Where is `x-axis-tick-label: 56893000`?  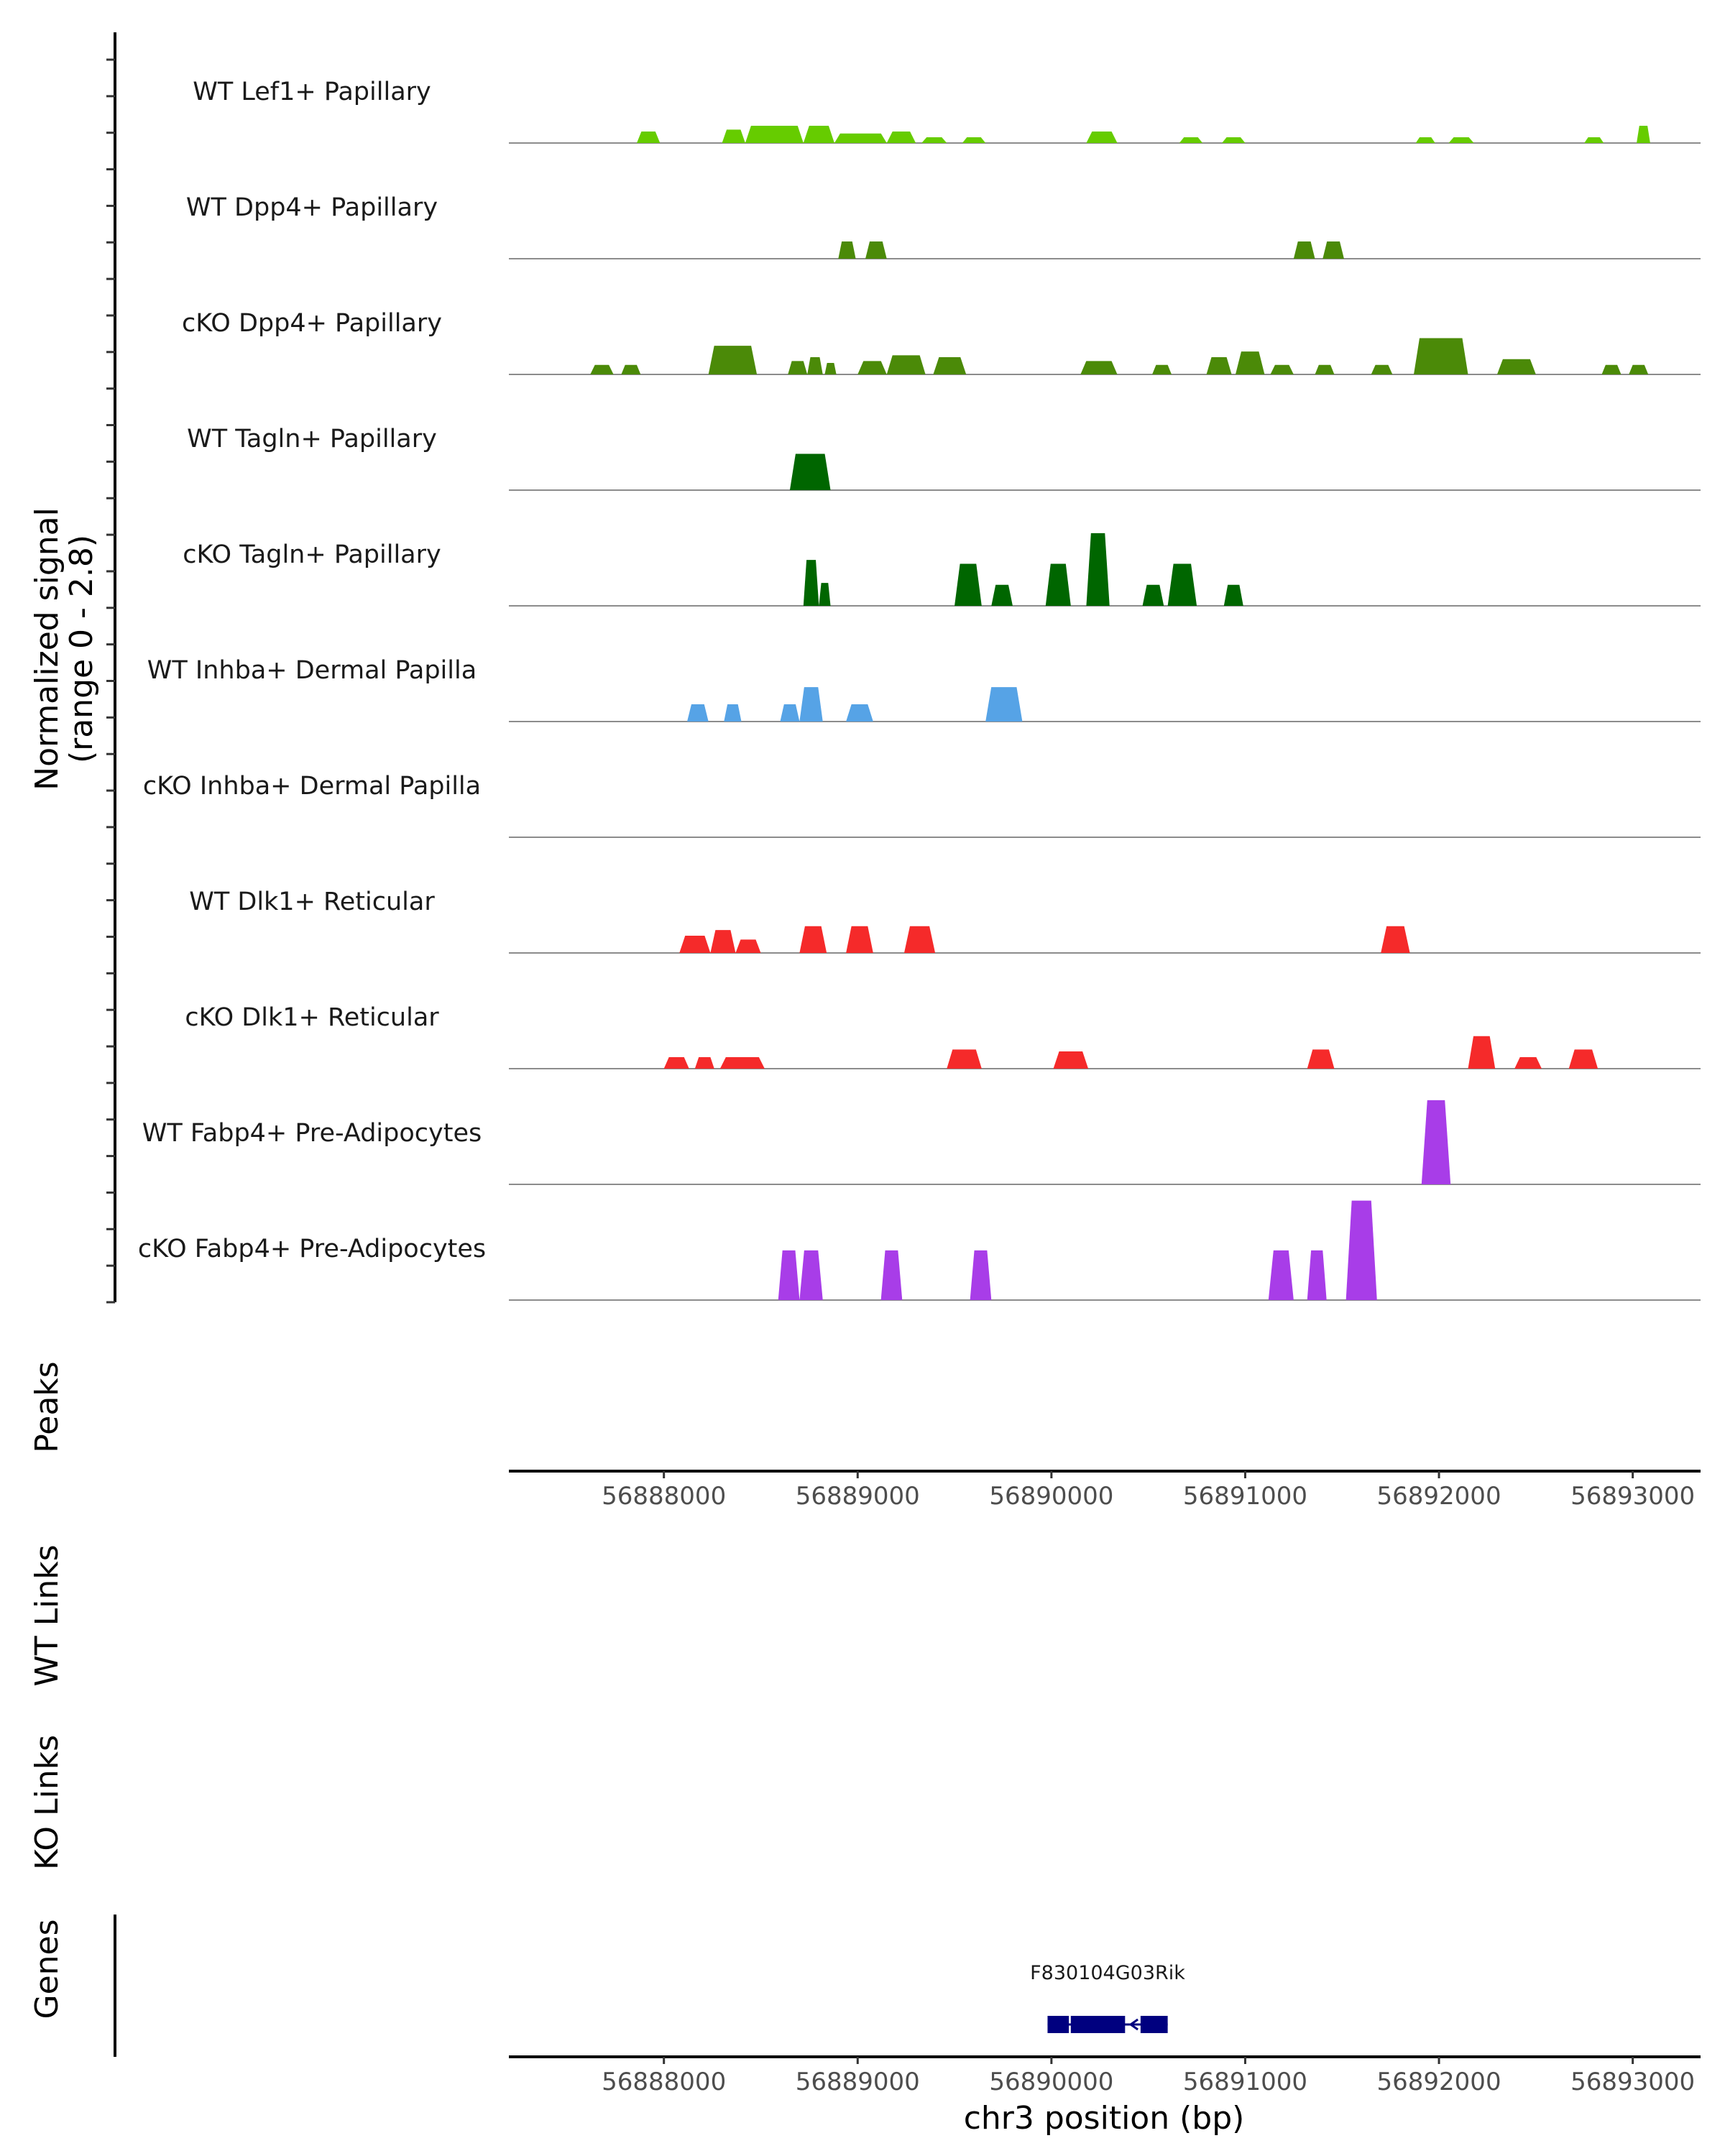
x-axis-tick-label: 56893000 is located at coordinates (1632, 1497).